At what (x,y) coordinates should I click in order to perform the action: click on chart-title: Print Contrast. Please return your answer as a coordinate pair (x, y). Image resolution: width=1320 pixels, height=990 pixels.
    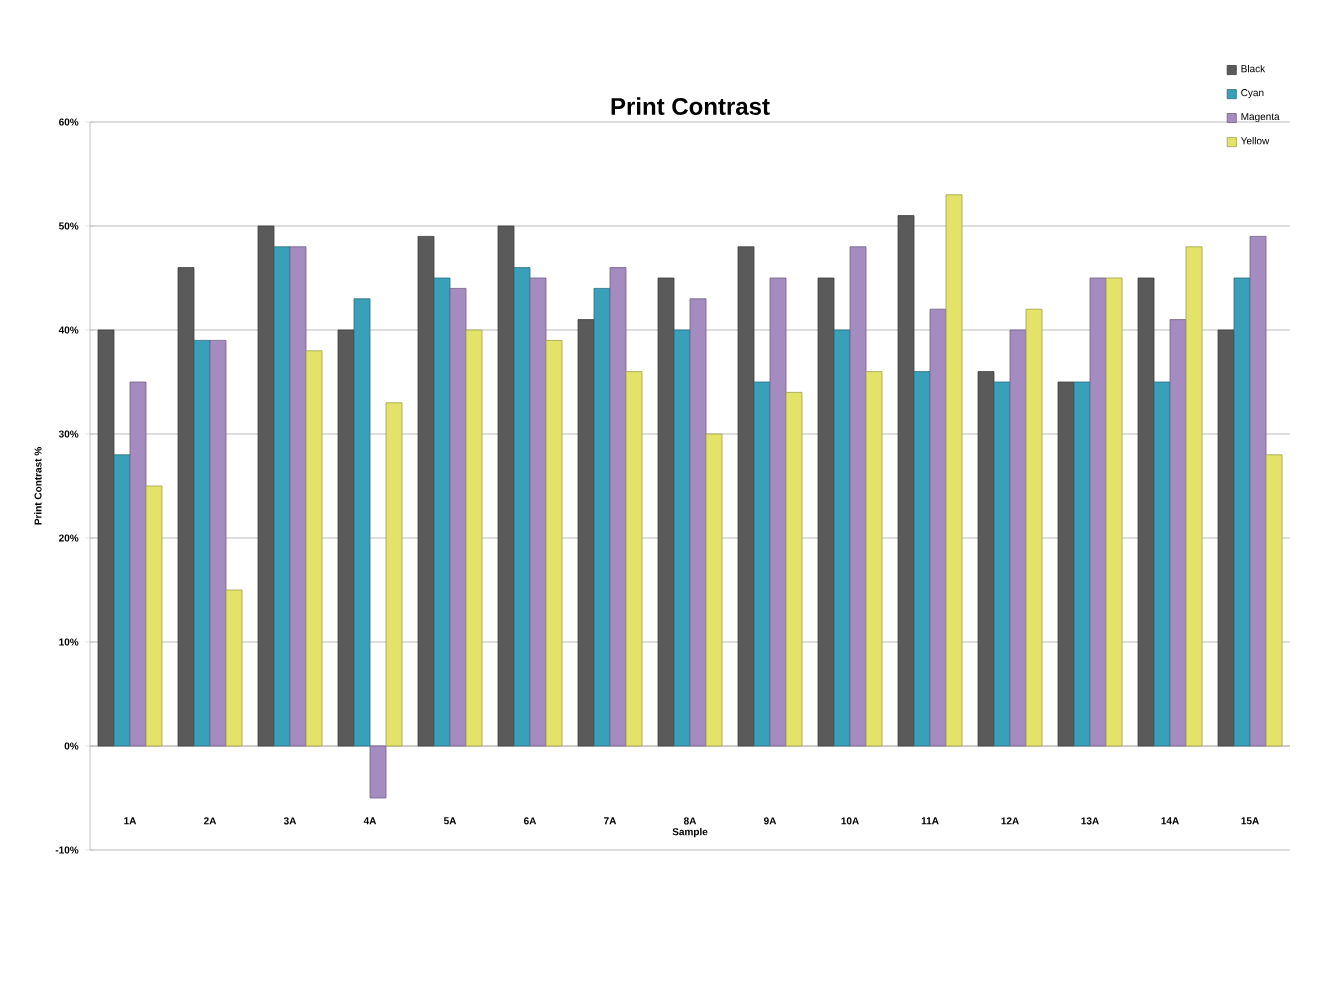
    Looking at the image, I should click on (690, 106).